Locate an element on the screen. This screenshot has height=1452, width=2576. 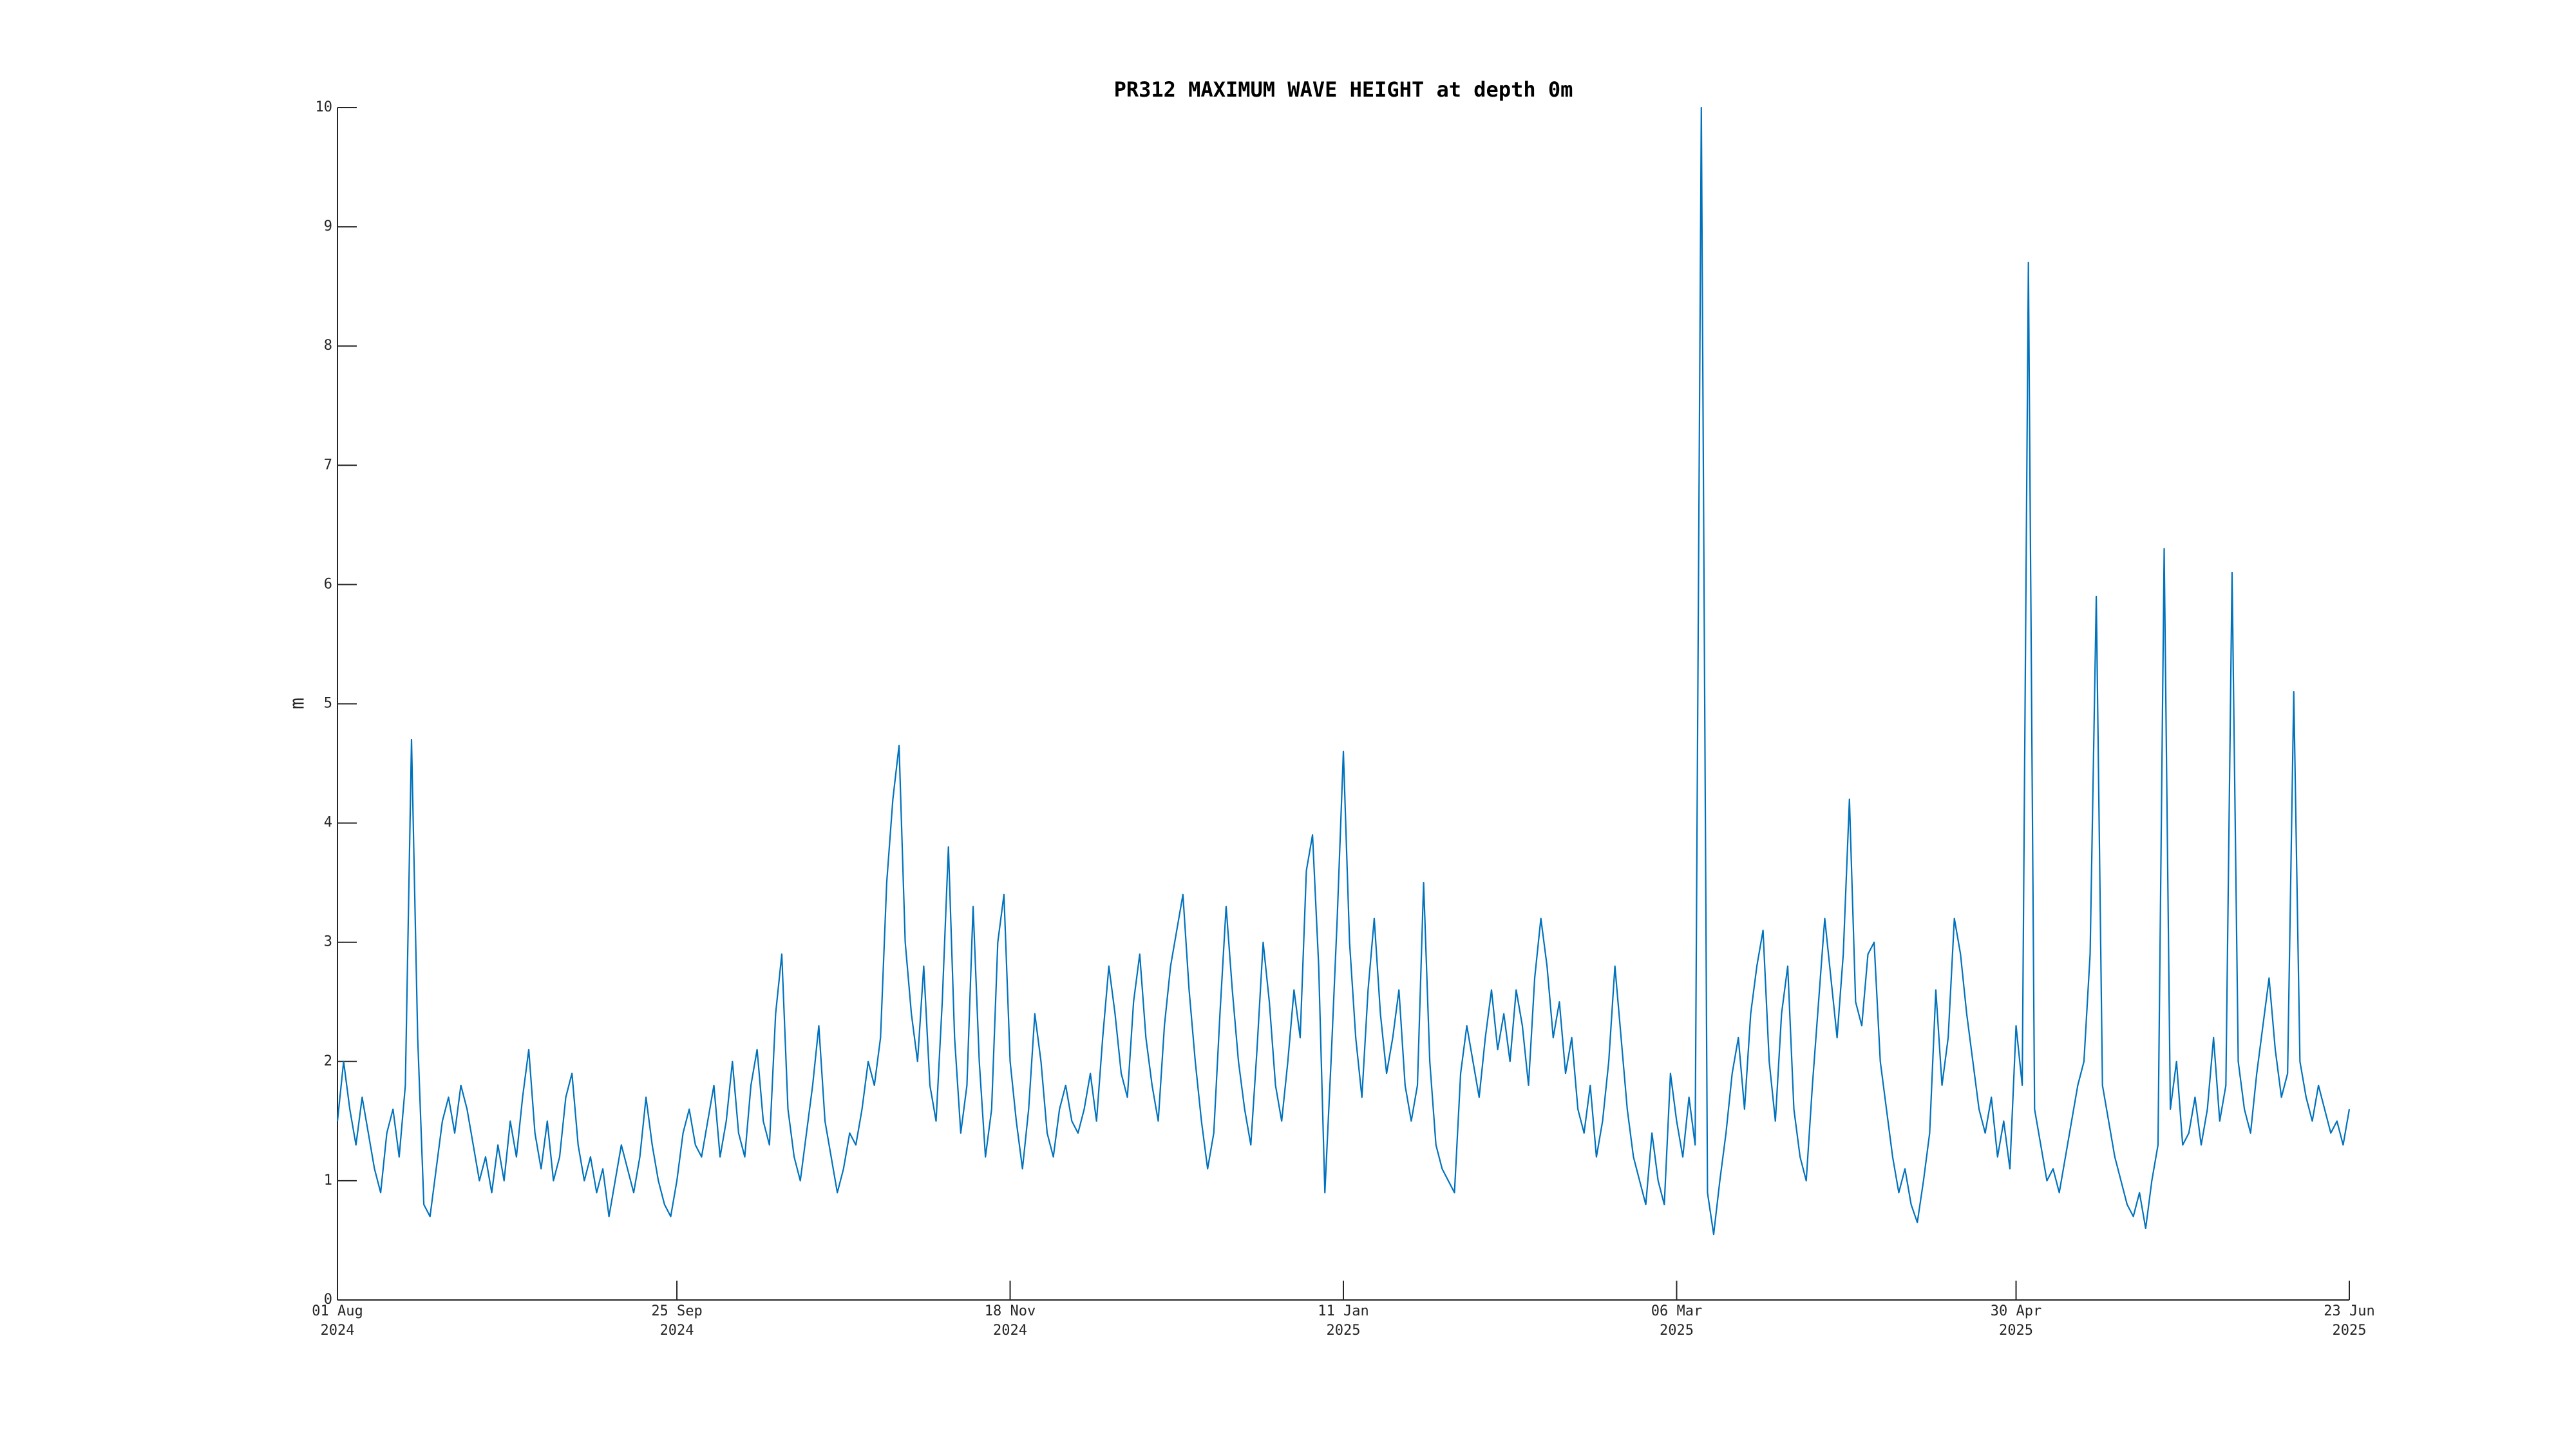
y-tick-label: 7 is located at coordinates (328, 465).